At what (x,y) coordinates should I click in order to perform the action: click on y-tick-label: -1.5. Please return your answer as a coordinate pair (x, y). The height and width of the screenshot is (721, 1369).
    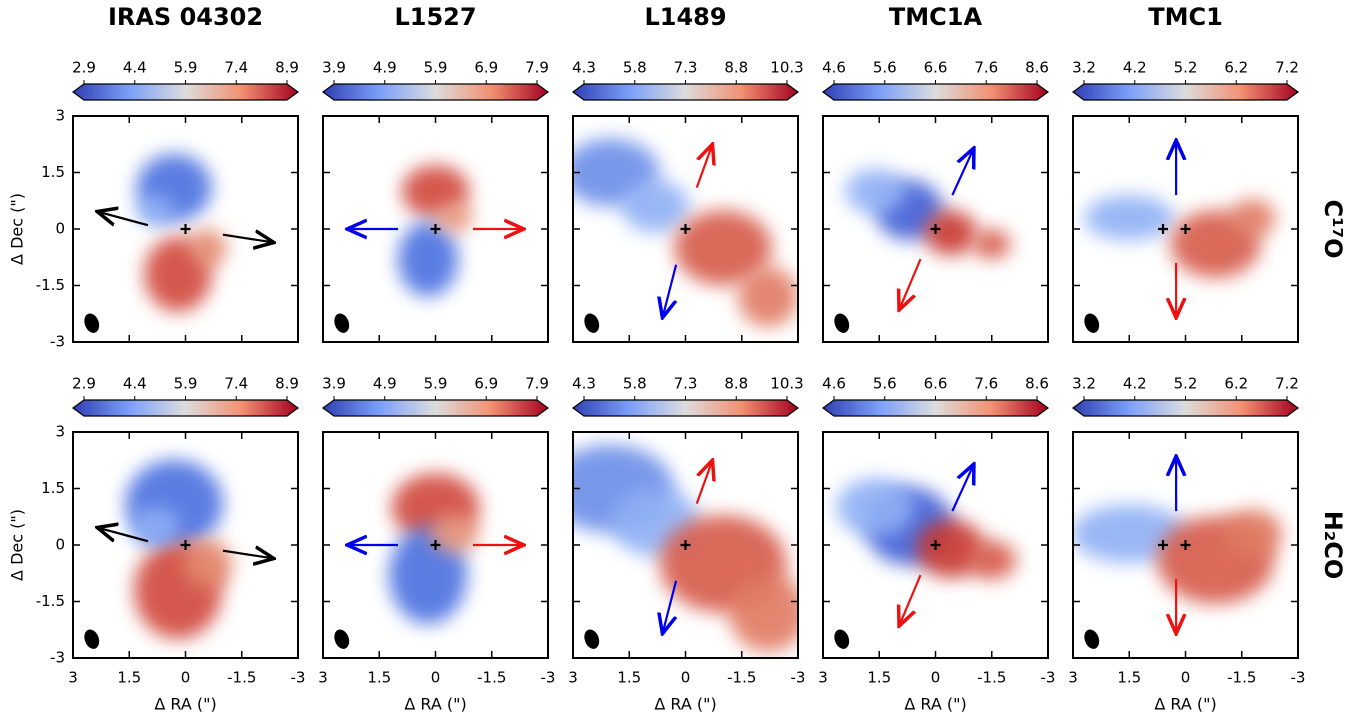
    Looking at the image, I should click on (50, 601).